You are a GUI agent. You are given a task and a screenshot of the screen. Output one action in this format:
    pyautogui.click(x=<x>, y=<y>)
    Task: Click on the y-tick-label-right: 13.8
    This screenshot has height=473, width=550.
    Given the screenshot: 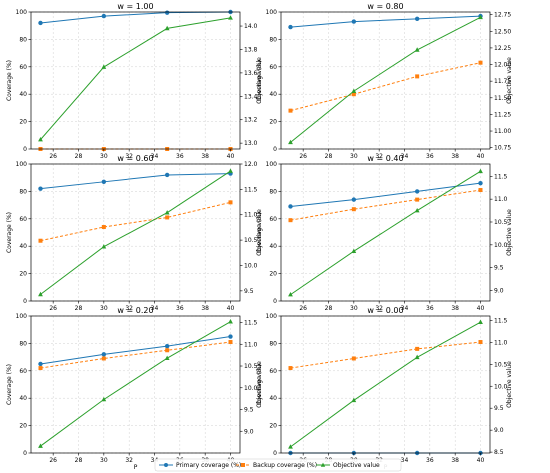 What is the action you would take?
    pyautogui.click(x=251, y=49)
    